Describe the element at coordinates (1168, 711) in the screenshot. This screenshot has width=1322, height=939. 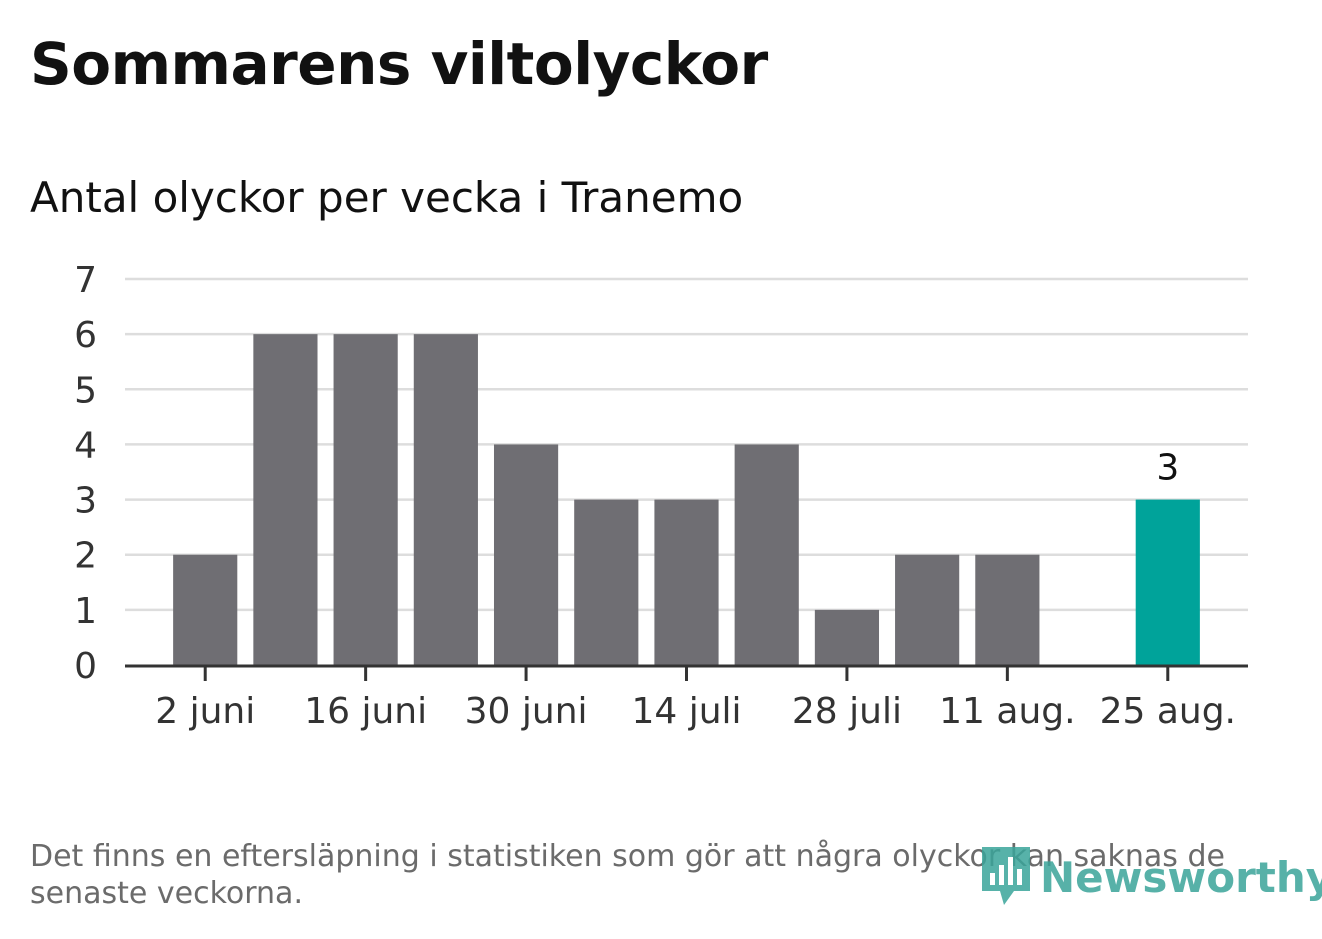
I see `x-tick-label: 25 aug.` at that location.